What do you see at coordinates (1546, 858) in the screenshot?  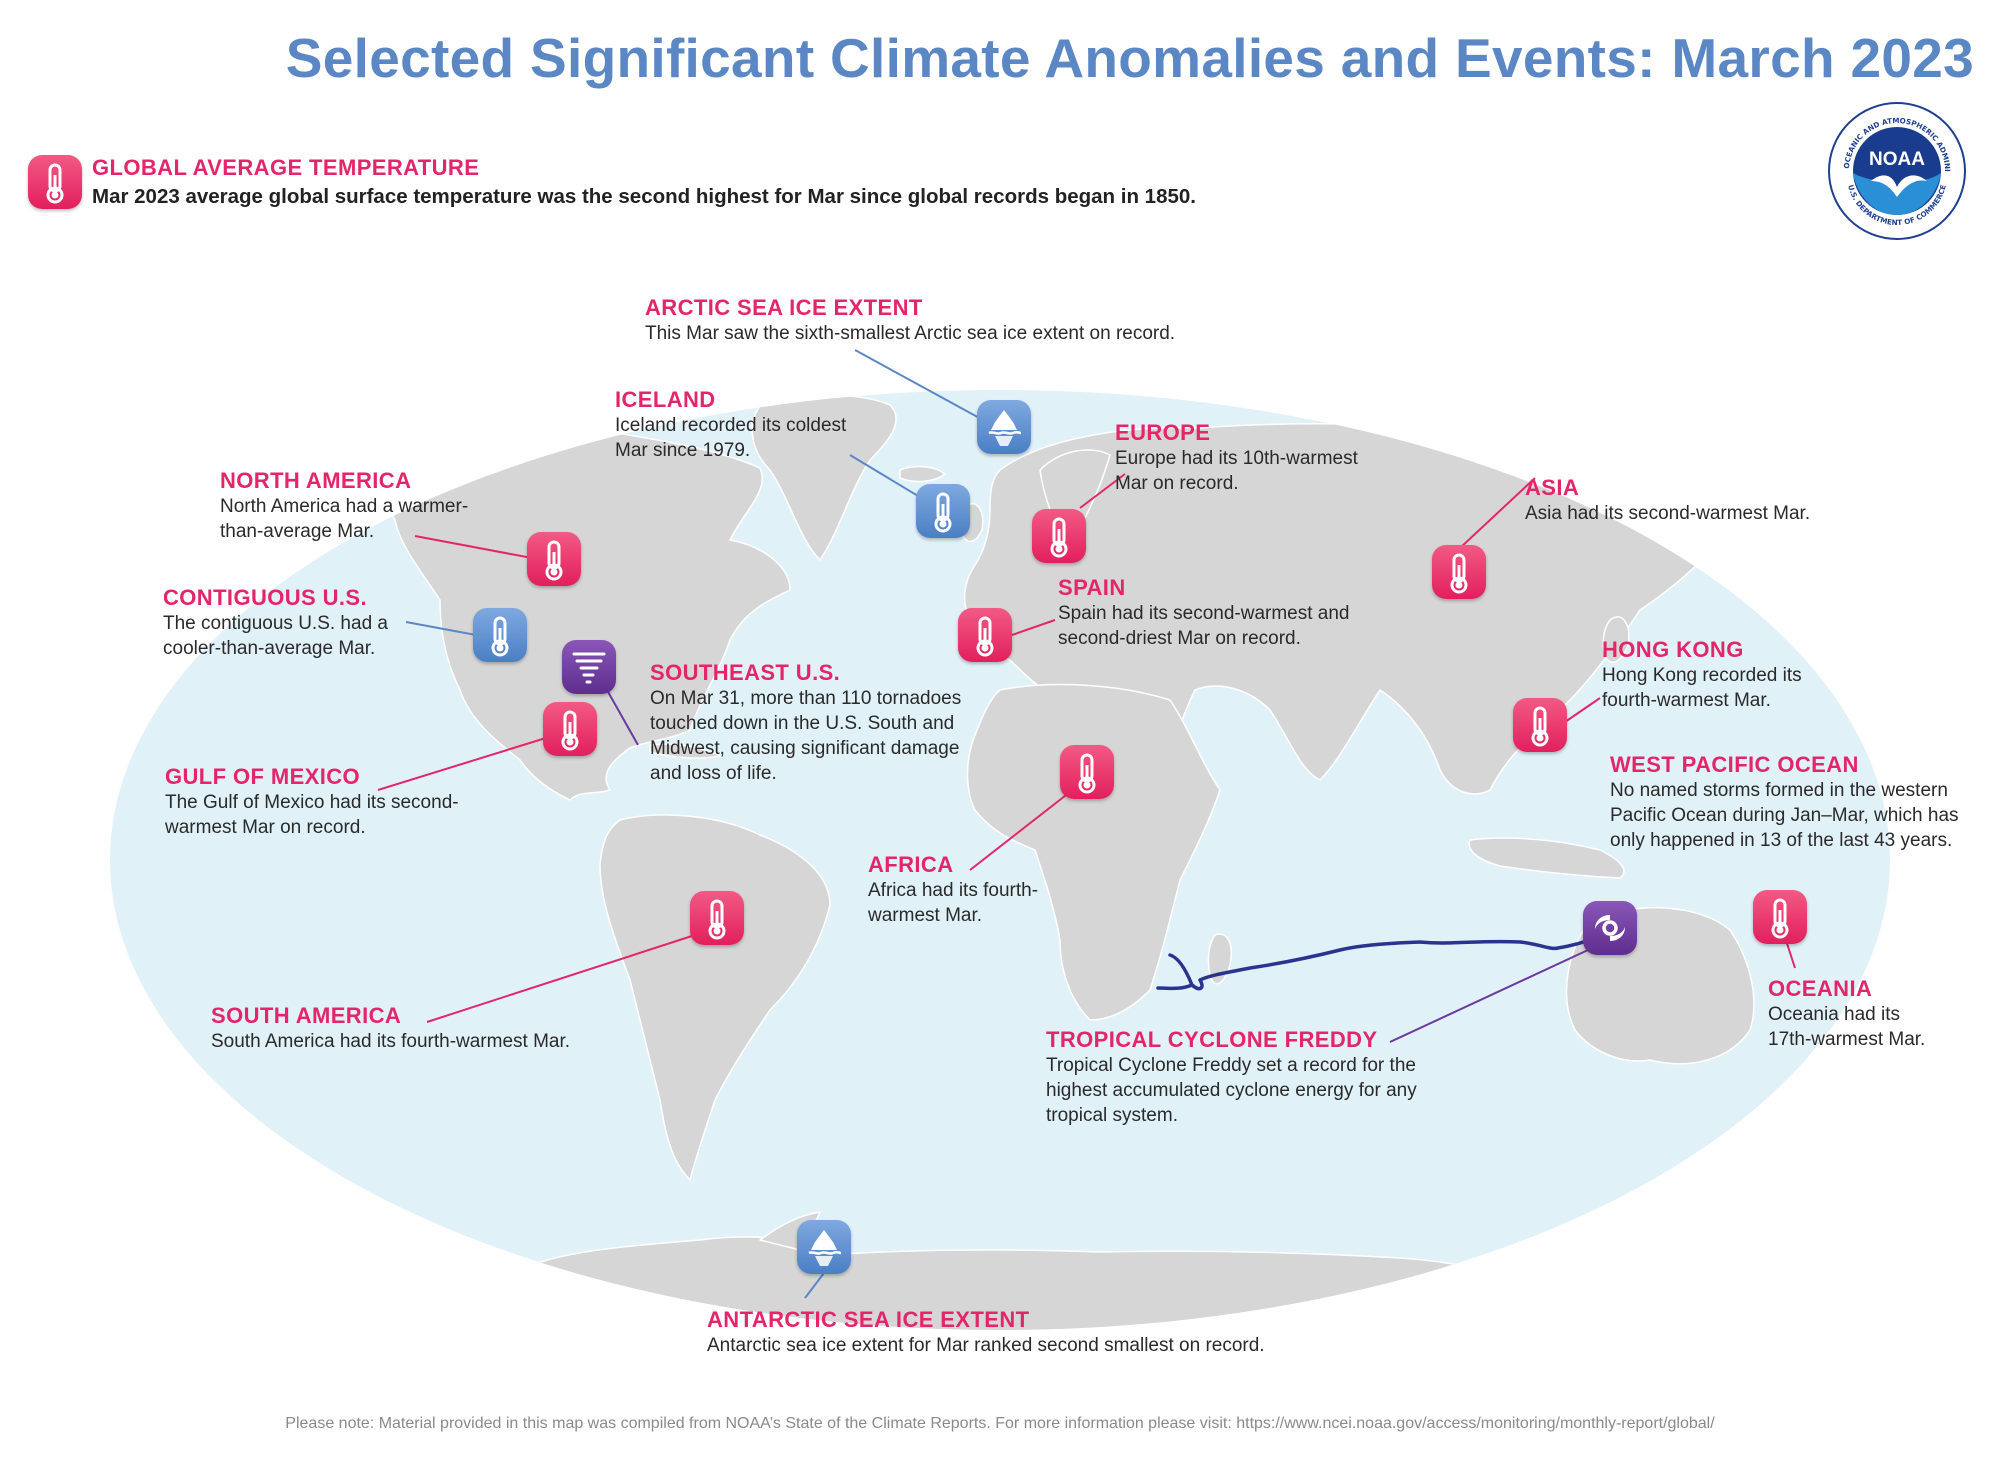 I see `indonesia` at bounding box center [1546, 858].